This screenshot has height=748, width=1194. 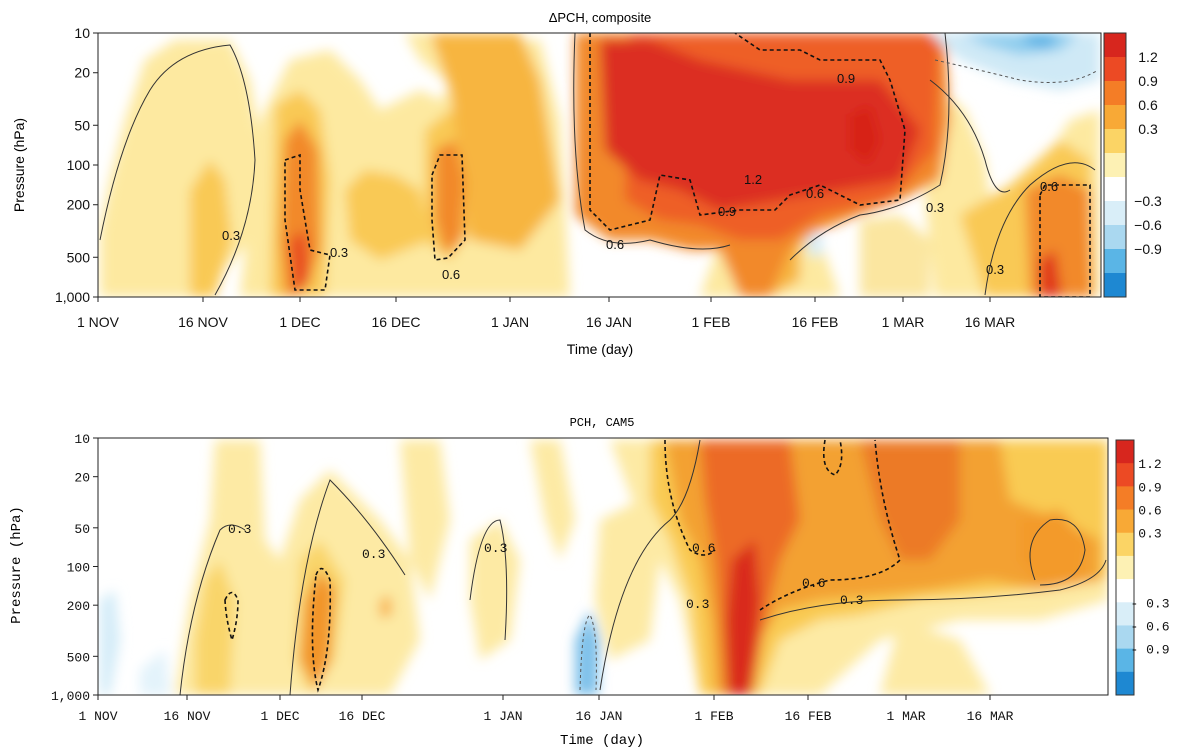 What do you see at coordinates (602, 423) in the screenshot?
I see `bottom-title: PCH, CAM5` at bounding box center [602, 423].